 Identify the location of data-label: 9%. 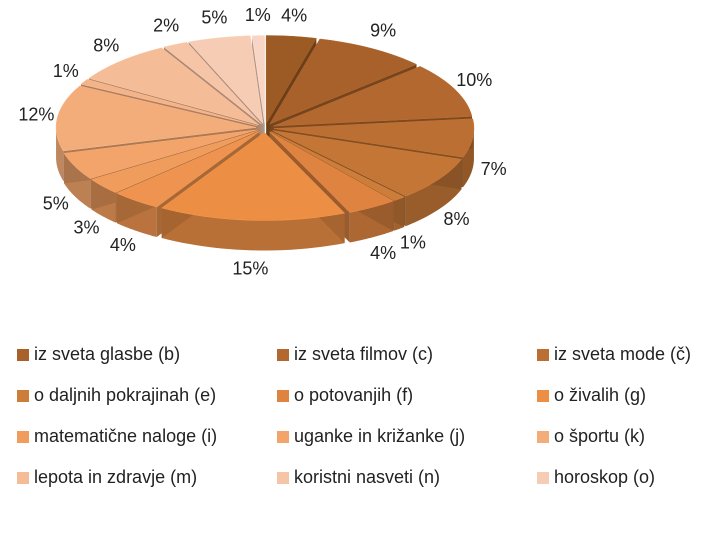
(383, 31).